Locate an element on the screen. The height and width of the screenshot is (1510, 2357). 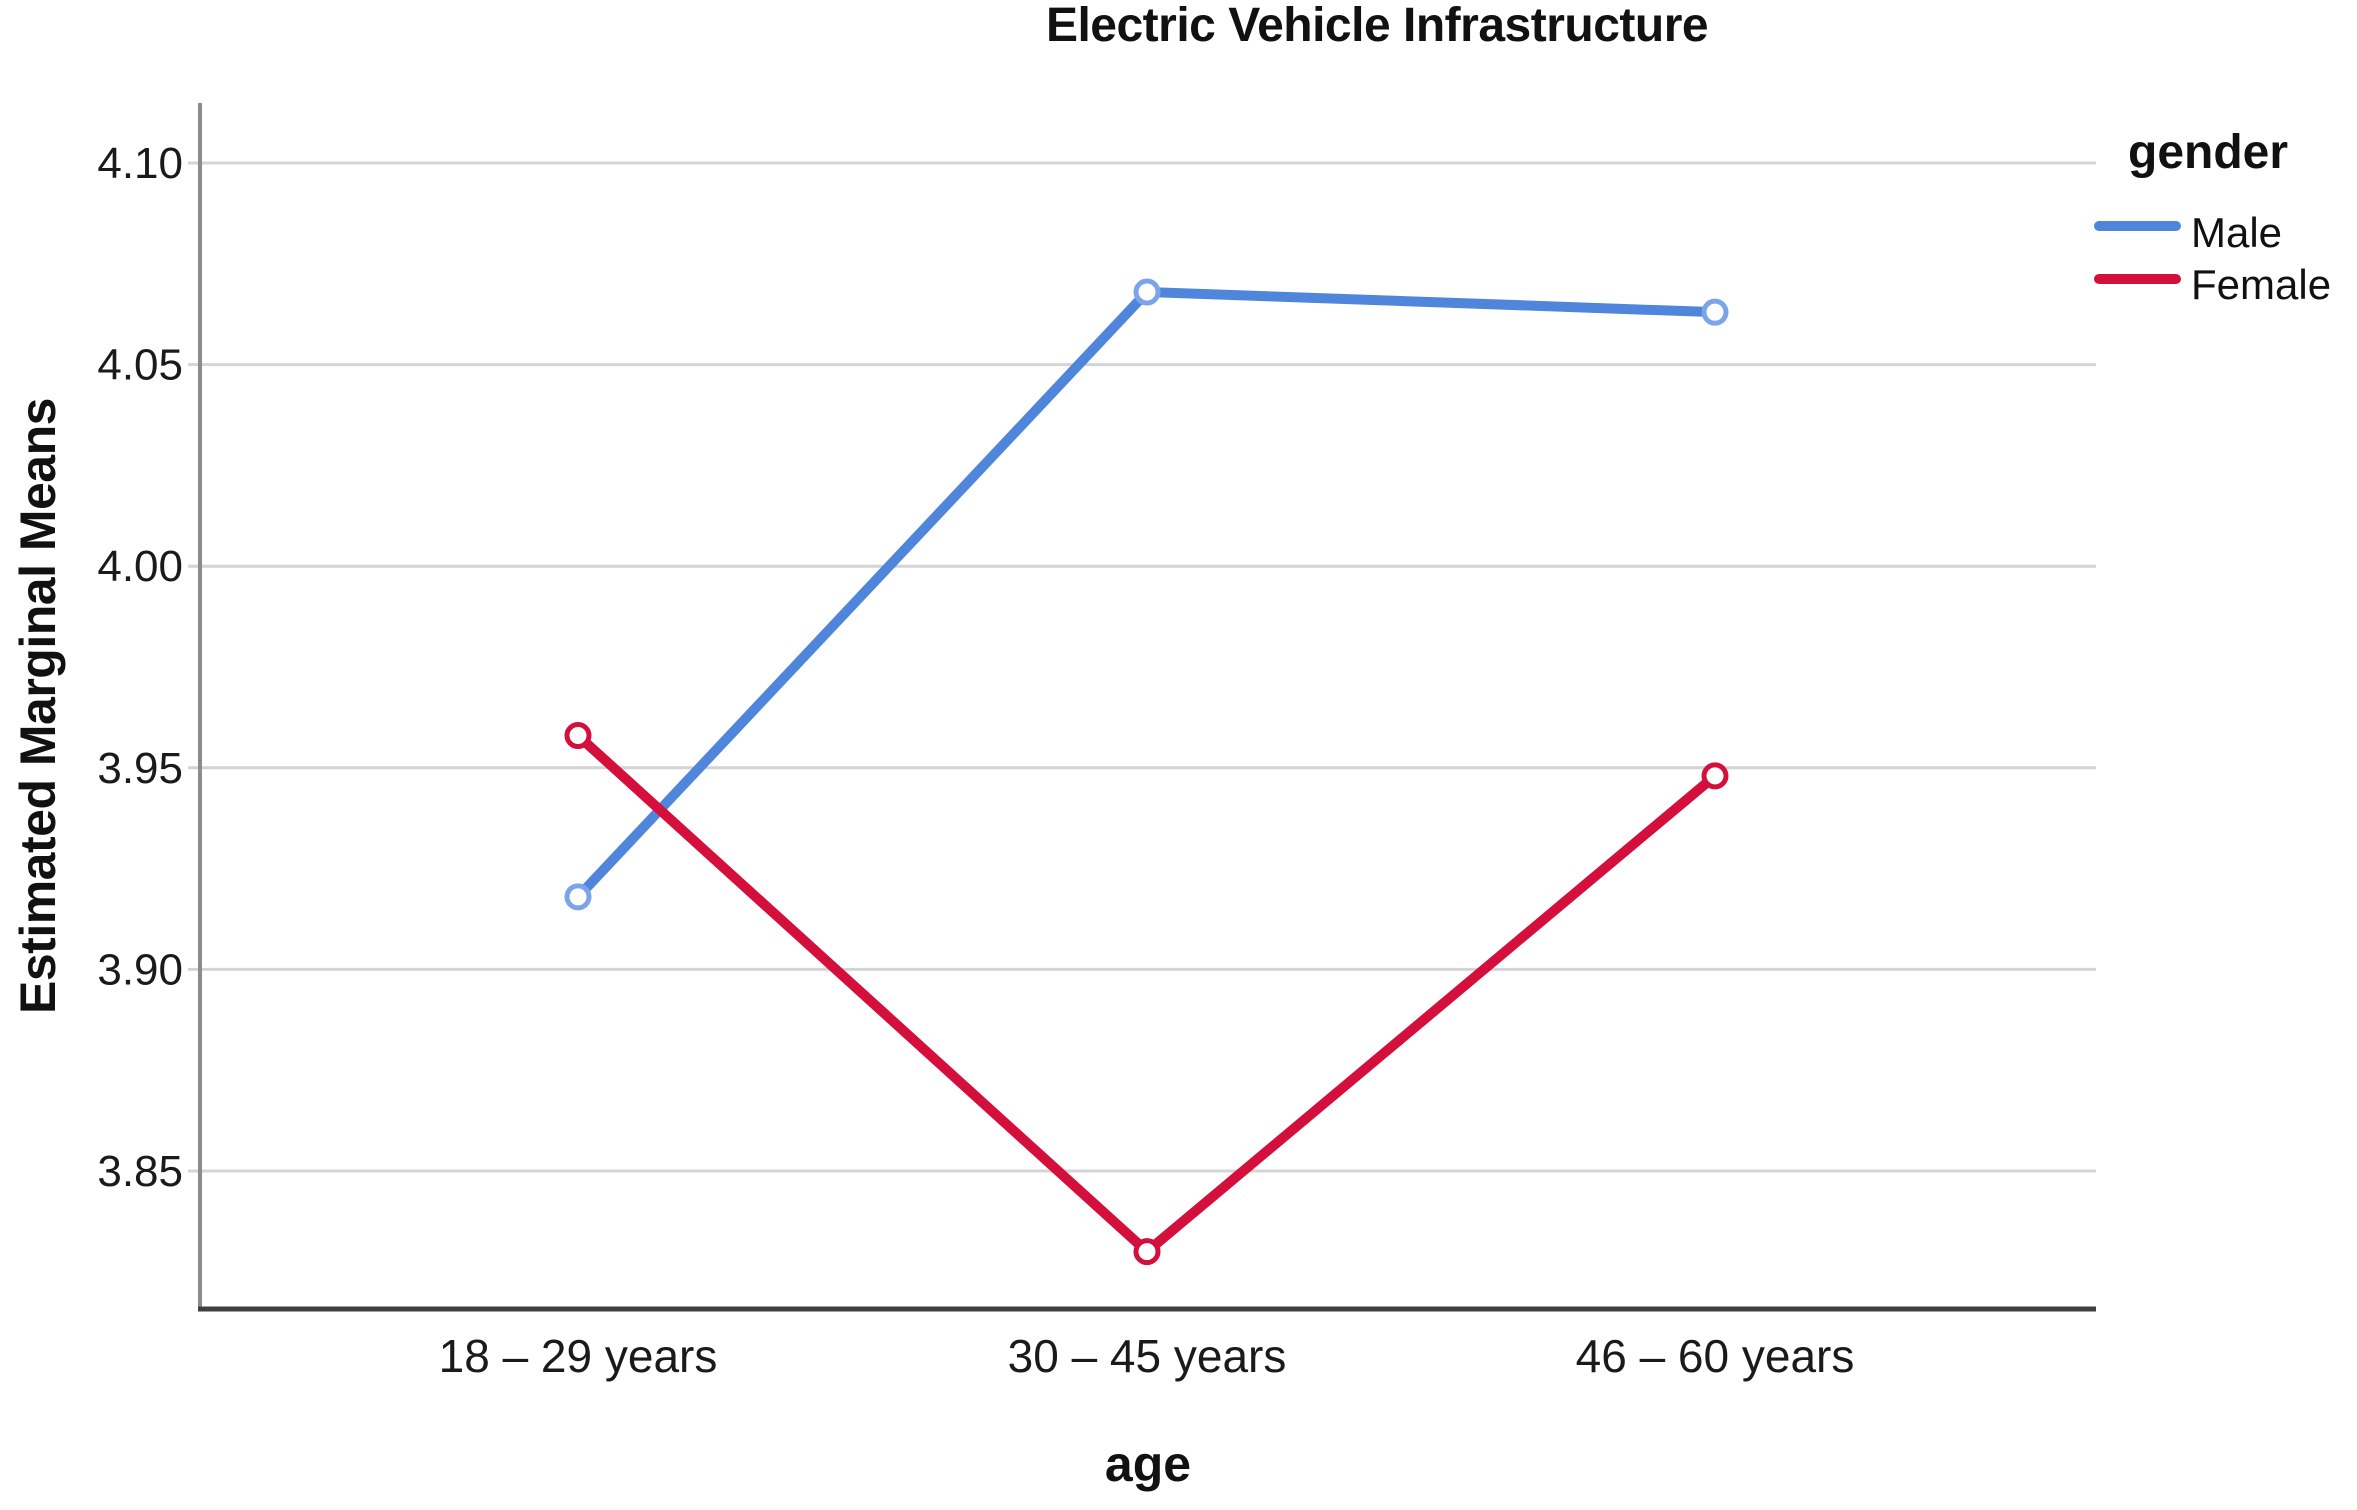
y-tick-label: 4.05 is located at coordinates (140, 365).